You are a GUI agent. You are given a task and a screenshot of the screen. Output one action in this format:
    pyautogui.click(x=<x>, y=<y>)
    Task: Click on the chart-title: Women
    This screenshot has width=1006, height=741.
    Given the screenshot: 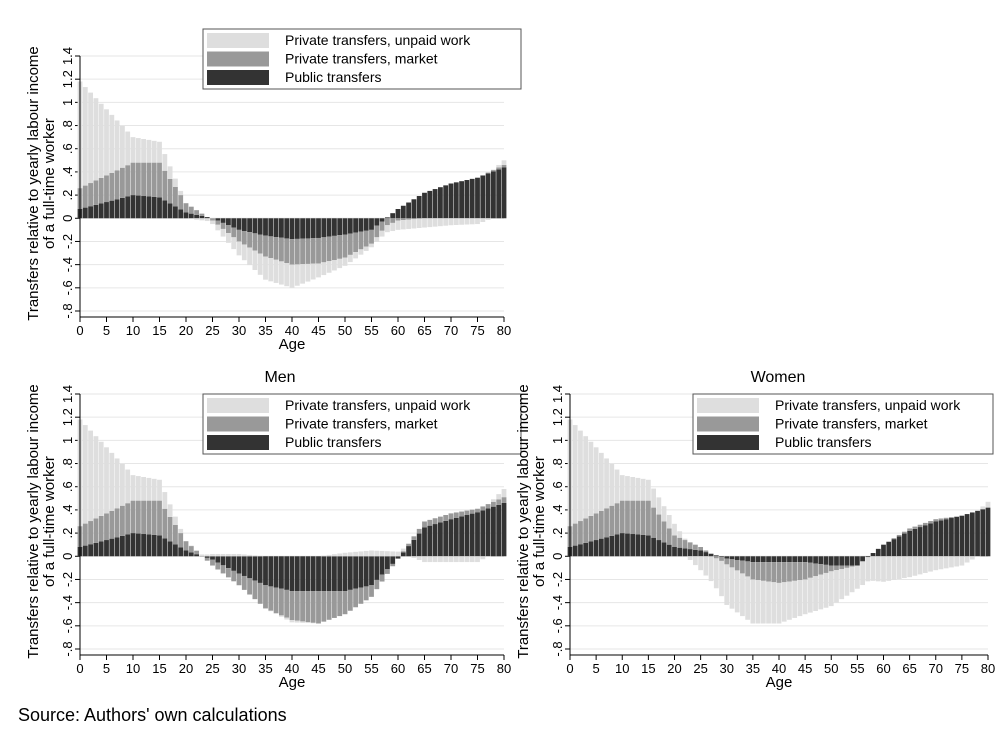 What is the action you would take?
    pyautogui.click(x=778, y=377)
    